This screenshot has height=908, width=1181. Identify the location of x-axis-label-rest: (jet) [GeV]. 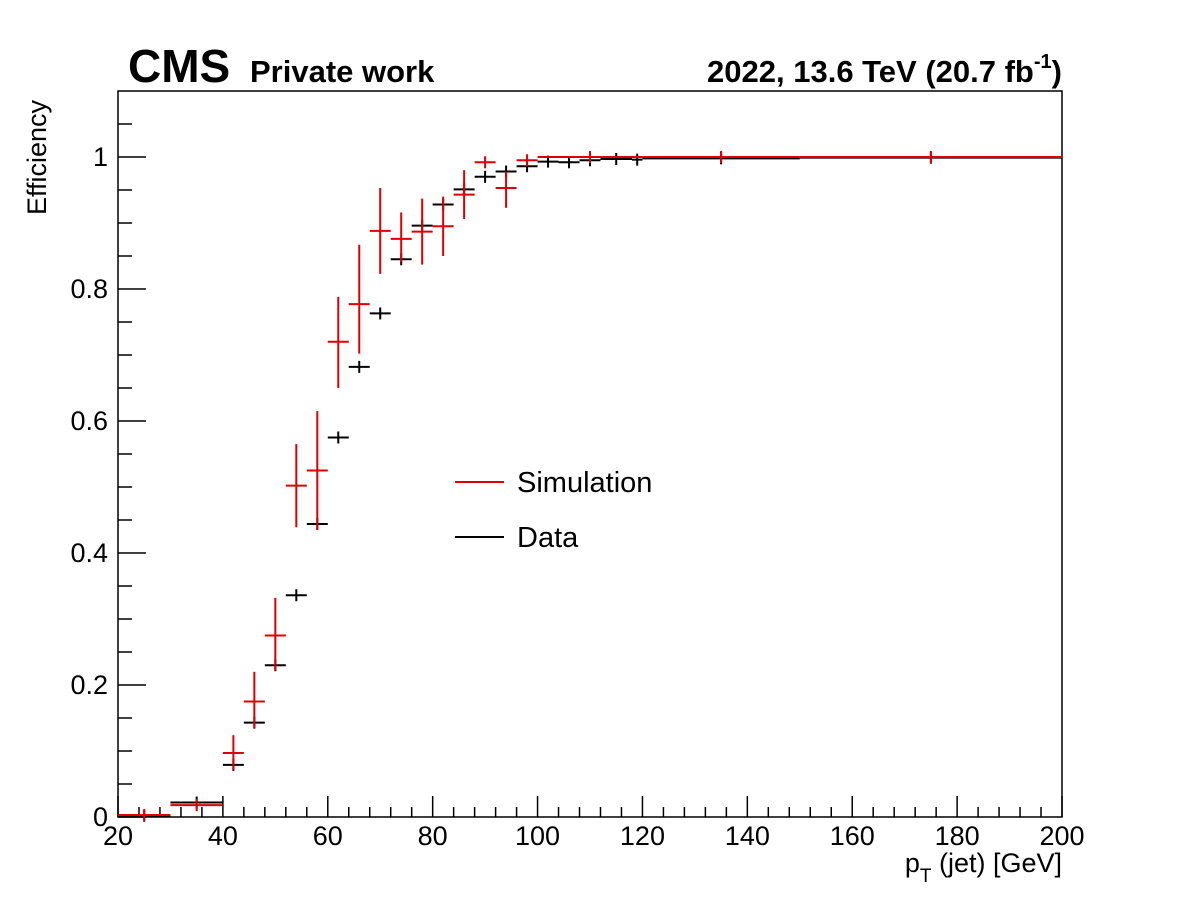
(996, 863).